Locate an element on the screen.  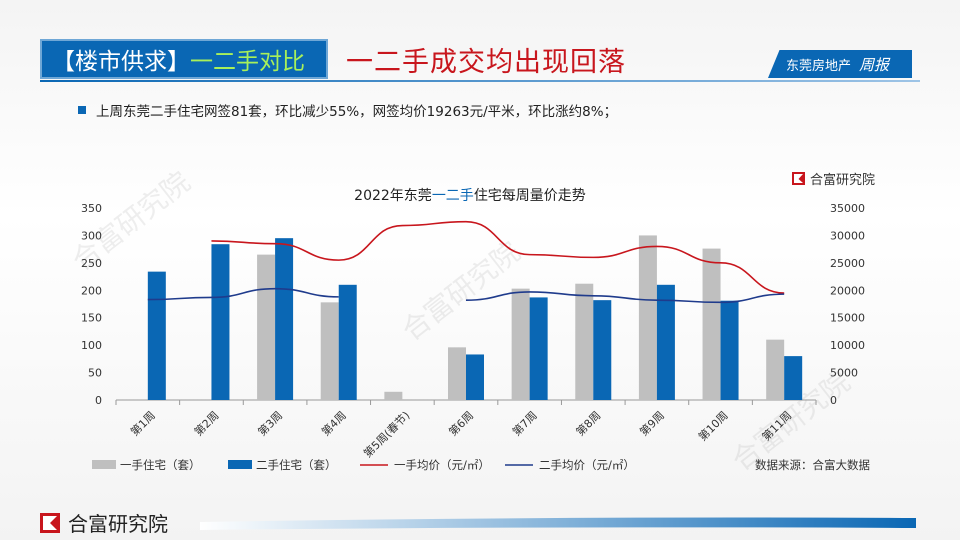
chart-lines is located at coordinates (466, 262).